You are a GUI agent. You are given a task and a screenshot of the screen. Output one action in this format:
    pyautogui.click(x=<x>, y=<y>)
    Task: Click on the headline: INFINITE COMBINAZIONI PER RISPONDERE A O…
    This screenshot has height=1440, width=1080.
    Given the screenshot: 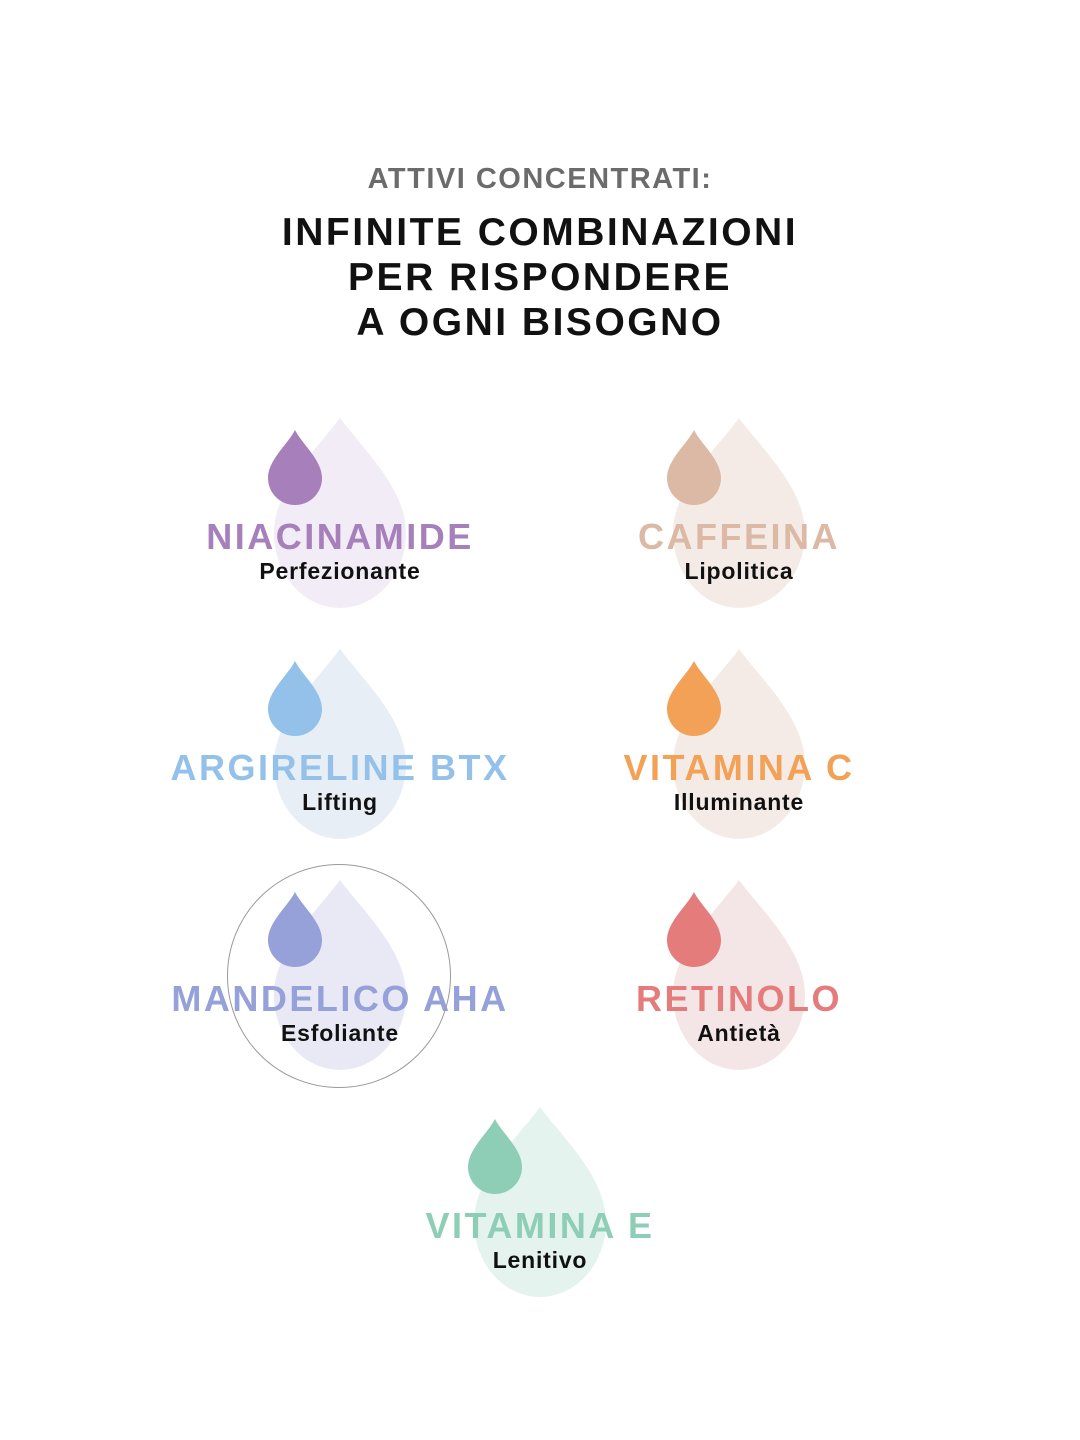 What is the action you would take?
    pyautogui.click(x=540, y=277)
    